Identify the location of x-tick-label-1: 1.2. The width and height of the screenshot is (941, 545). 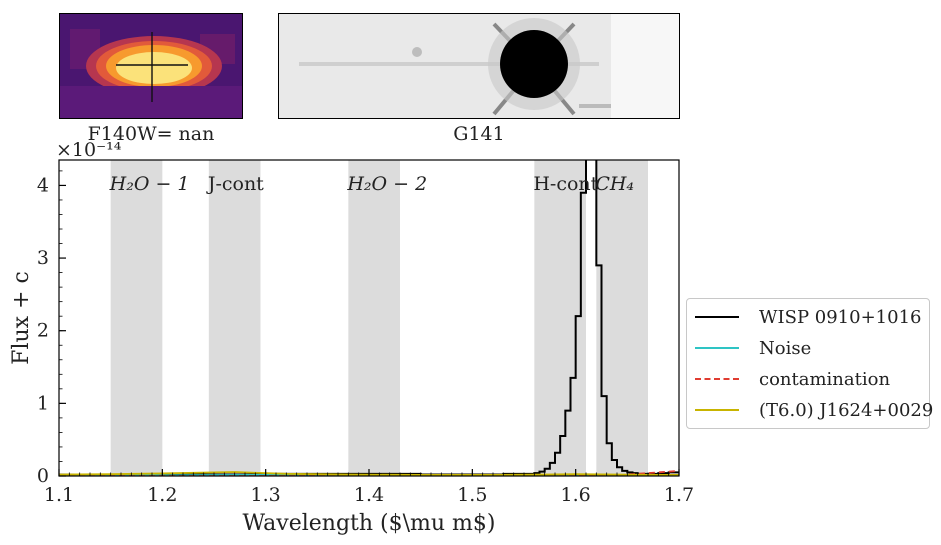
(162, 495).